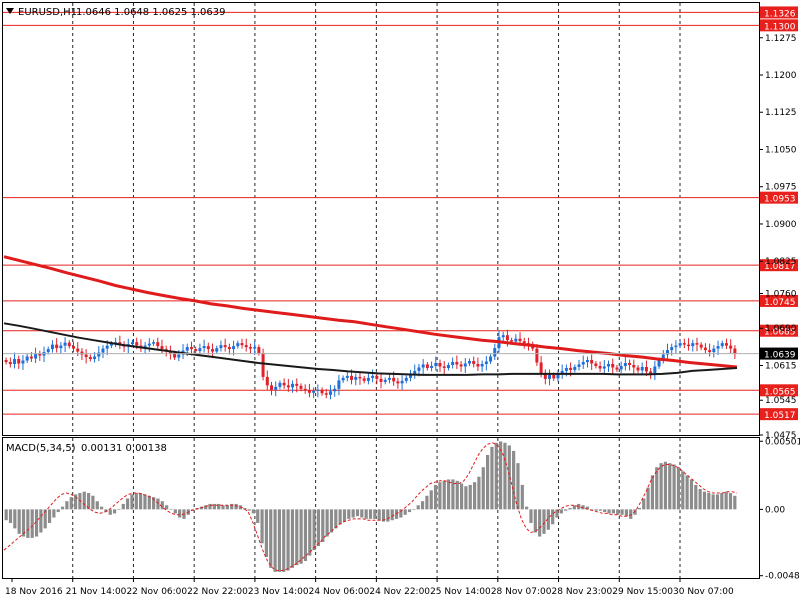 This screenshot has height=600, width=800. Describe the element at coordinates (278, 592) in the screenshot. I see `time-label: 23 Nov 14:00` at that location.